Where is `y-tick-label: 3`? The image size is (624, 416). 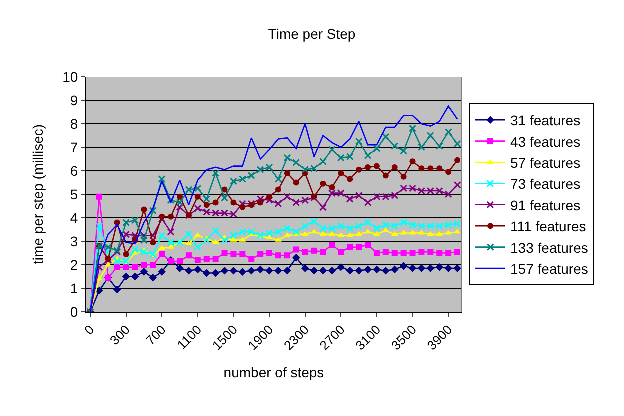
y-tick-label: 3 is located at coordinates (74, 241).